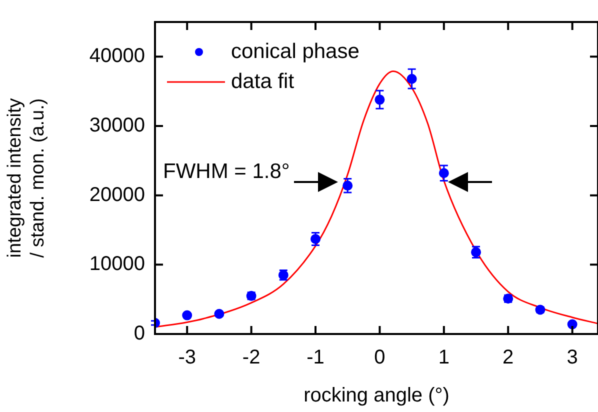 This screenshot has width=598, height=412. What do you see at coordinates (26, 178) in the screenshot?
I see `y-axis-title: integrated intensity / stand. mon. (a.u.)` at bounding box center [26, 178].